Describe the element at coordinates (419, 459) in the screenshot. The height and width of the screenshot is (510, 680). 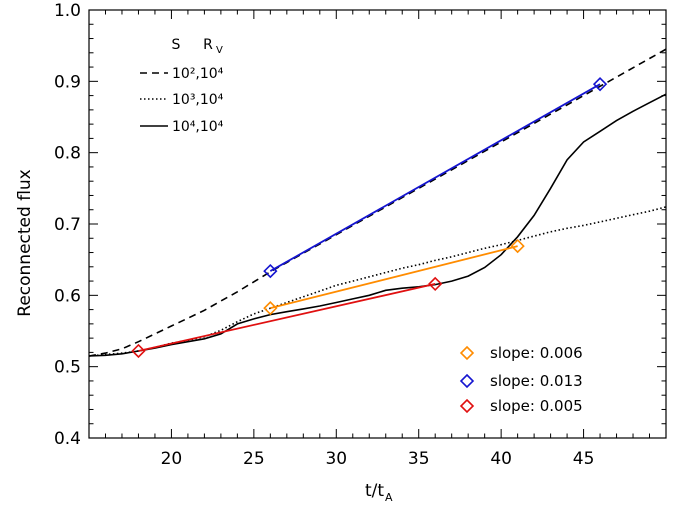
I see `x-tick-label: 35` at that location.